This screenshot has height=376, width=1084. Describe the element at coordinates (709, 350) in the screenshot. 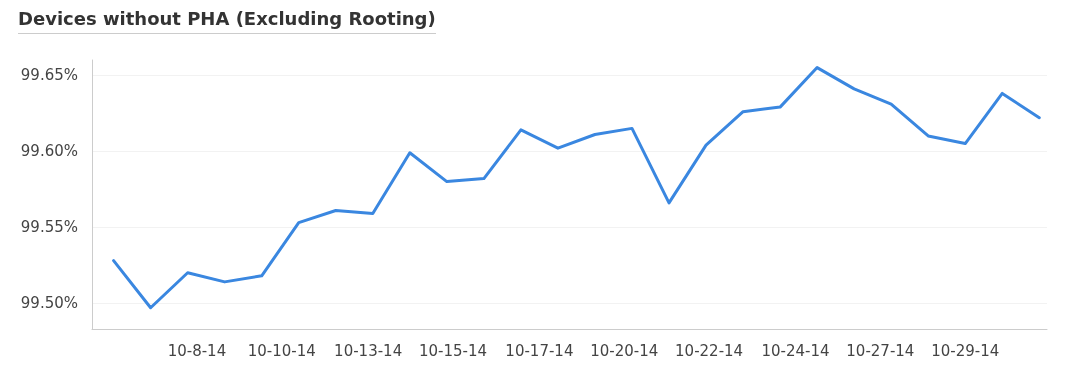

I see `x-tick-label: 10-22-14` at that location.